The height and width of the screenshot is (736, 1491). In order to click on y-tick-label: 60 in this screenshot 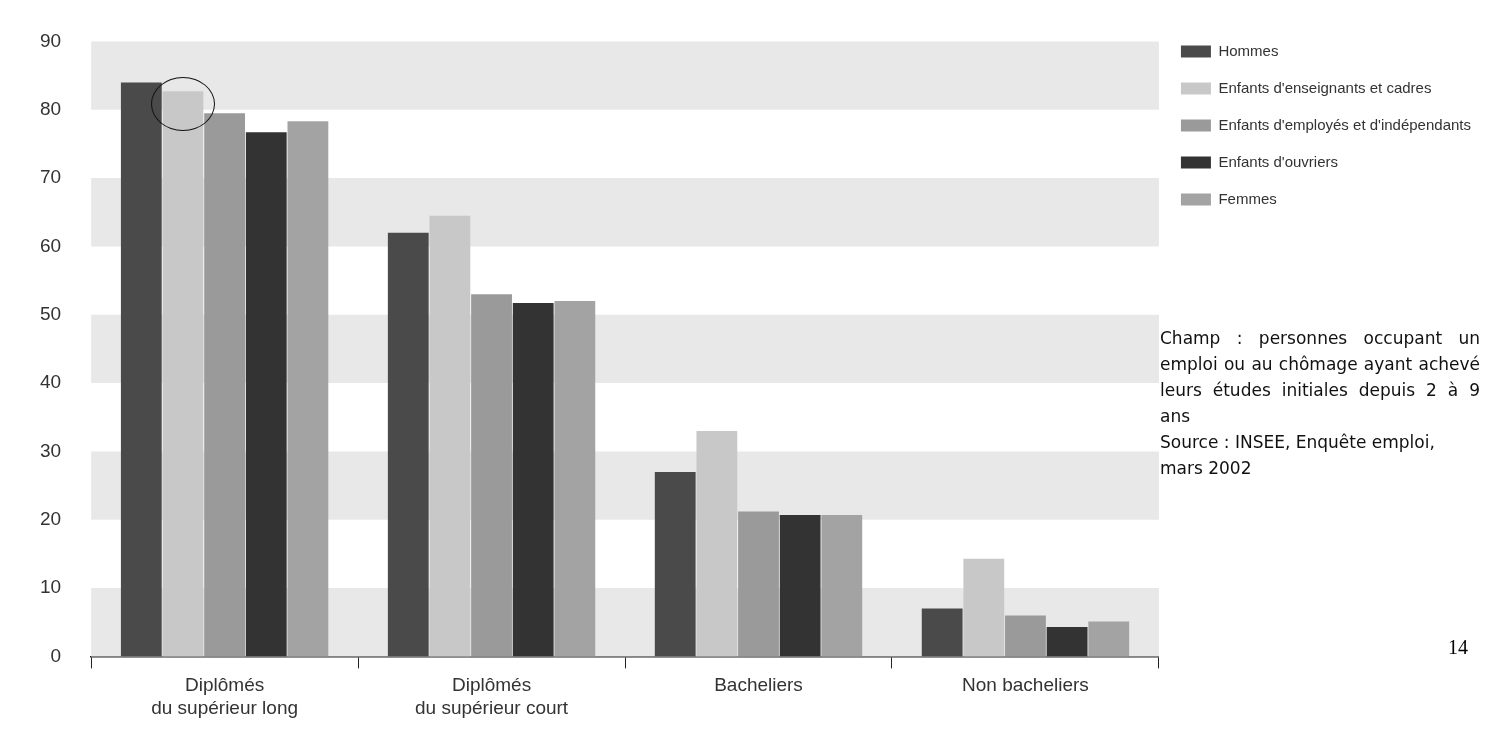, I will do `click(50, 245)`.